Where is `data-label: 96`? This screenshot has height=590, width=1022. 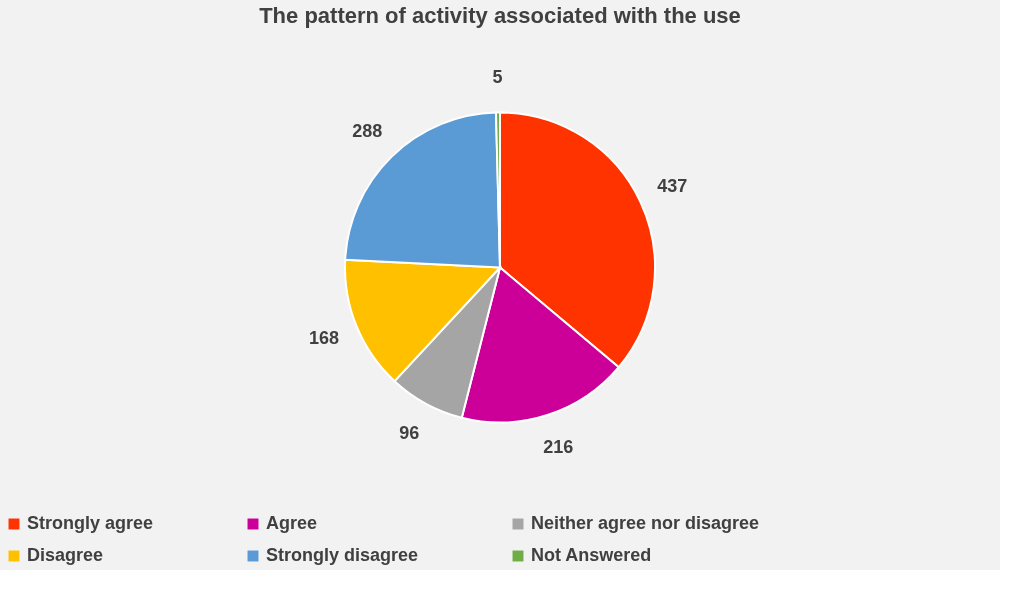
data-label: 96 is located at coordinates (409, 433).